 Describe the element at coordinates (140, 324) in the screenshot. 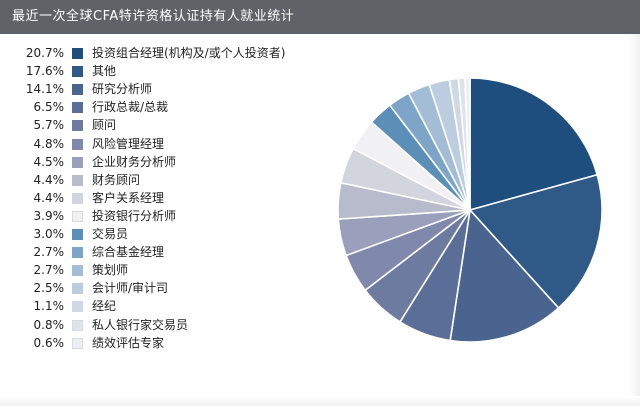

I see `legend-label: 私人银行家交易员` at that location.